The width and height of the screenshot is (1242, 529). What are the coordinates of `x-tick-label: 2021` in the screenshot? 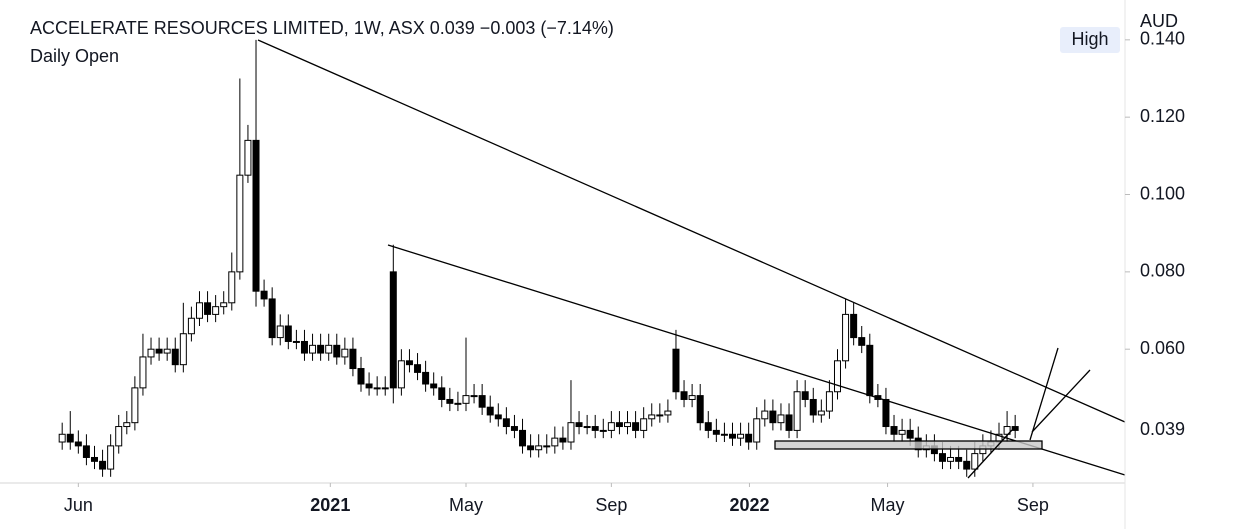 It's located at (330, 505).